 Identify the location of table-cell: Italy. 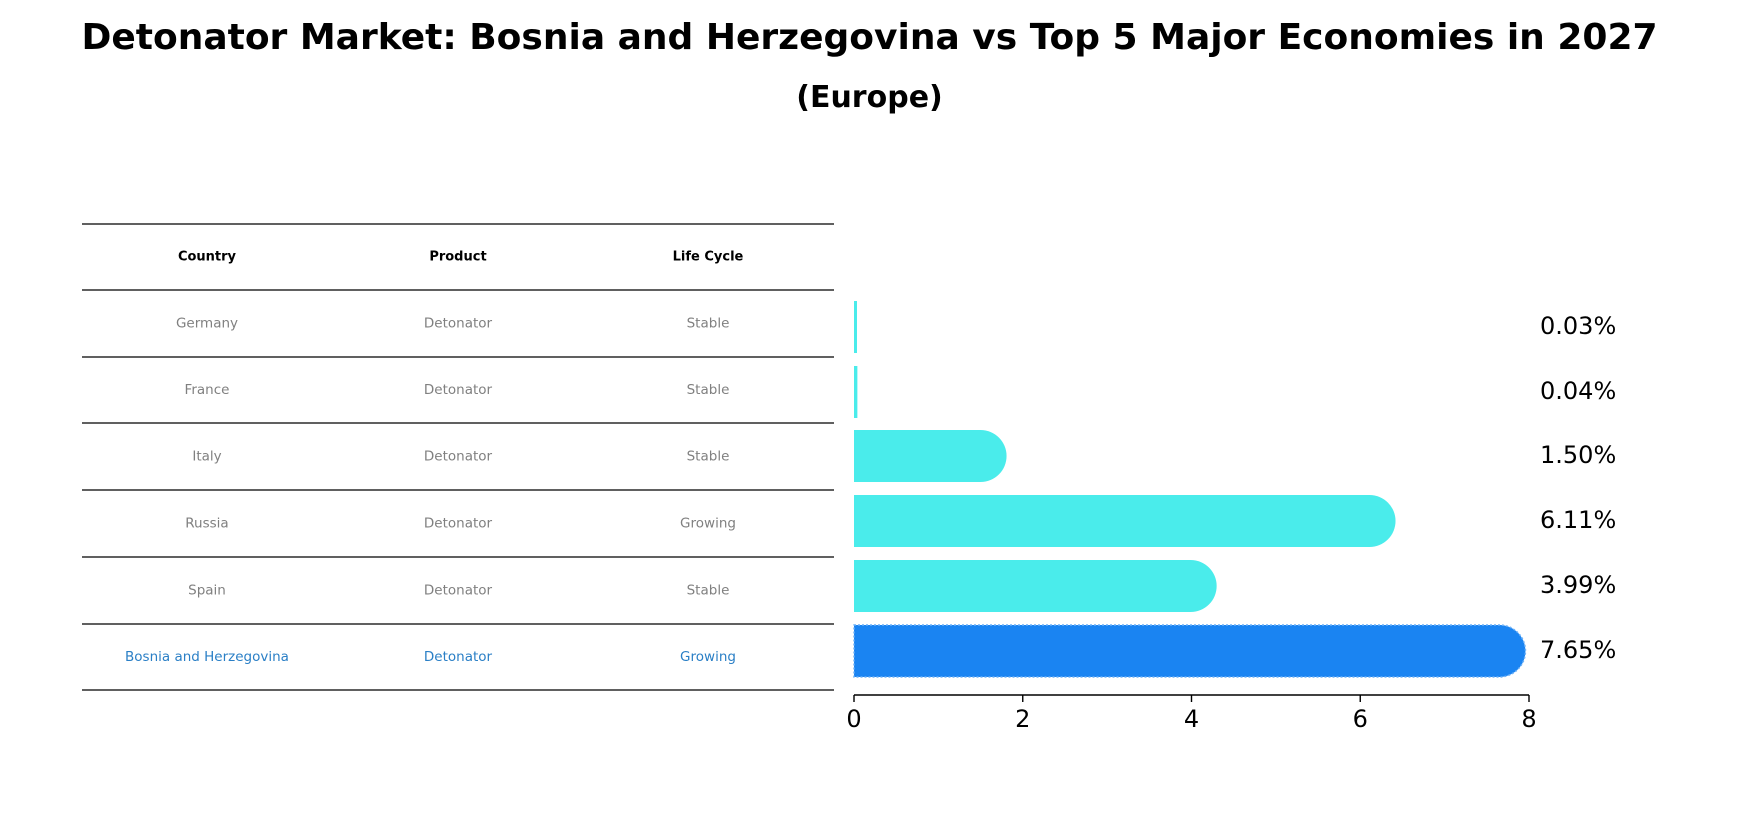
(206, 457).